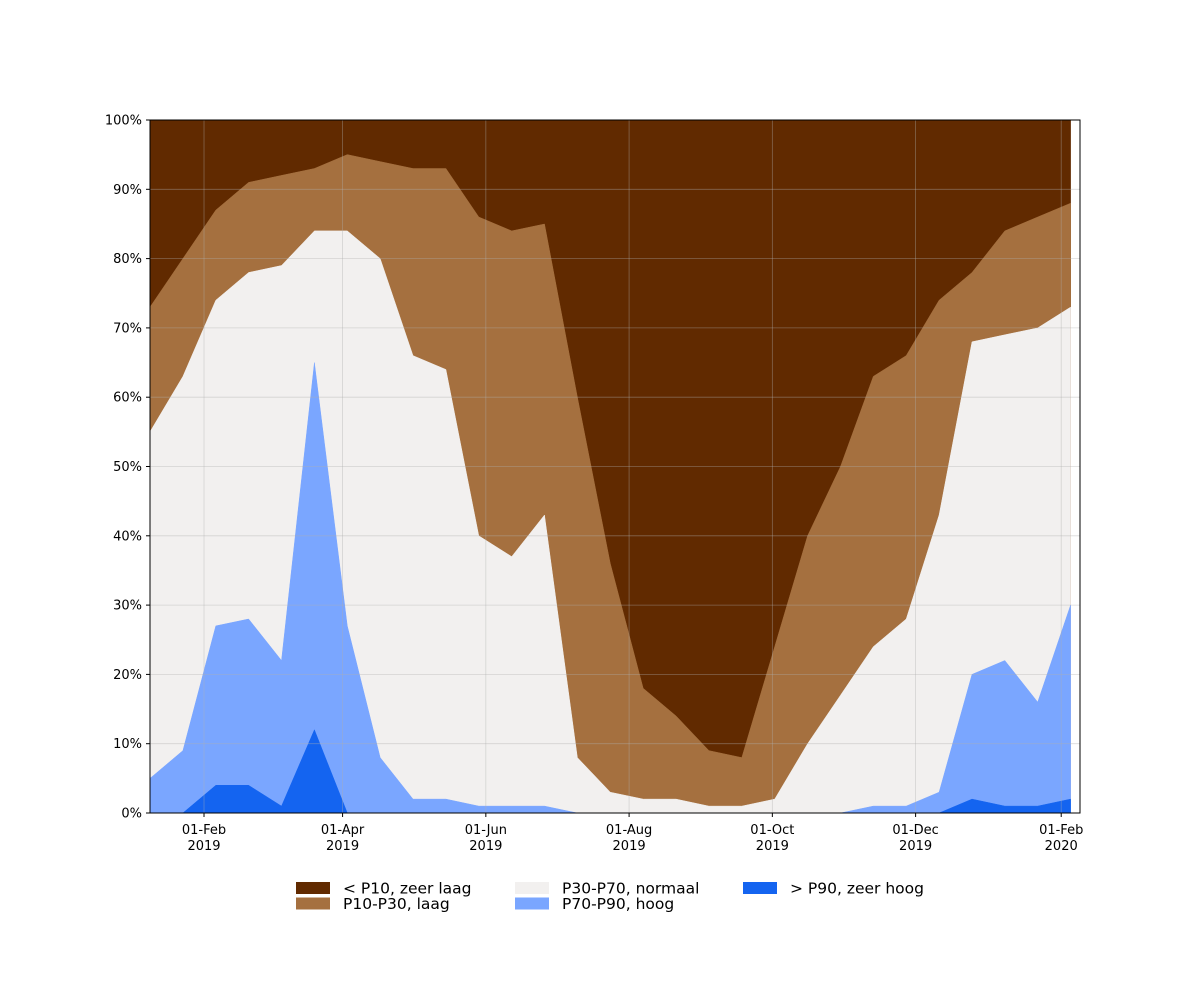 This screenshot has height=1000, width=1200. Describe the element at coordinates (127, 259) in the screenshot. I see `y-tick-label: 80%` at that location.